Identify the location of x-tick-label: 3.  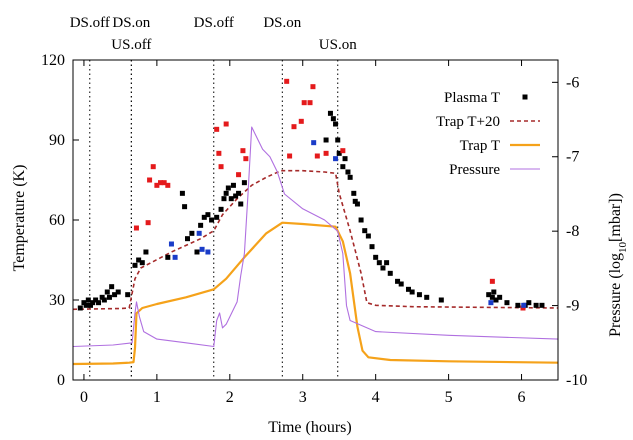
(303, 397).